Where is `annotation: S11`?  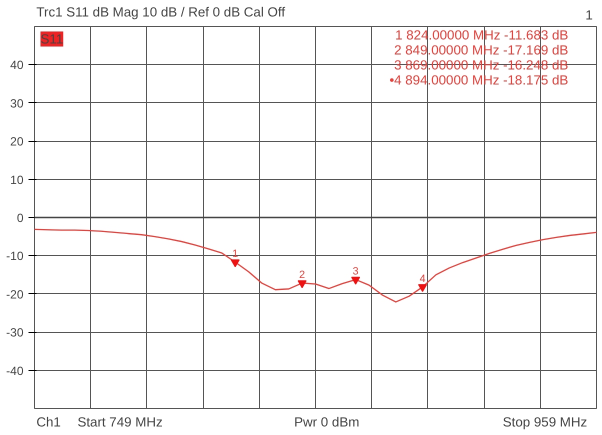 annotation: S11 is located at coordinates (52, 39).